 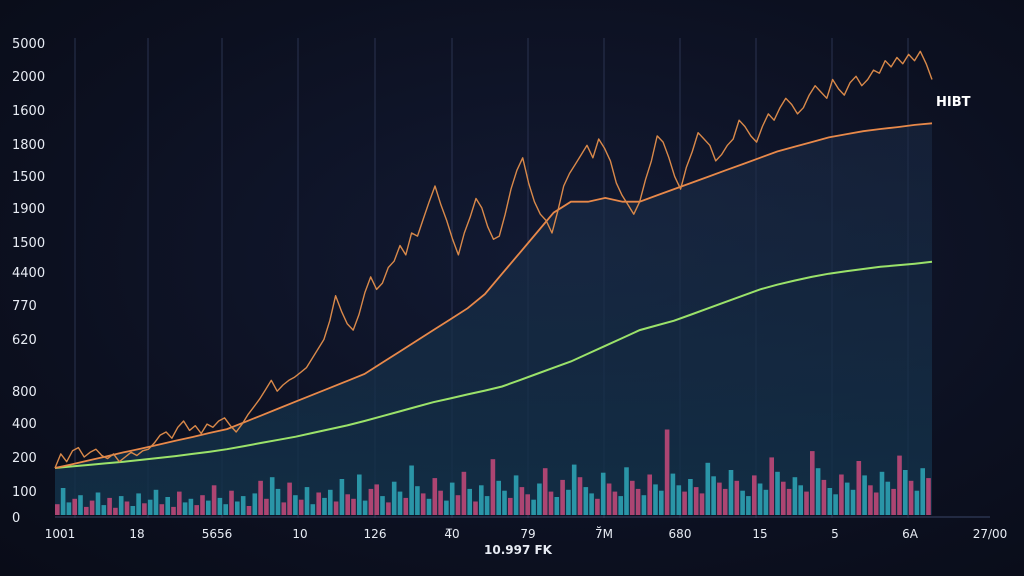 What do you see at coordinates (375, 534) in the screenshot?
I see `x-tick-label-4: 126` at bounding box center [375, 534].